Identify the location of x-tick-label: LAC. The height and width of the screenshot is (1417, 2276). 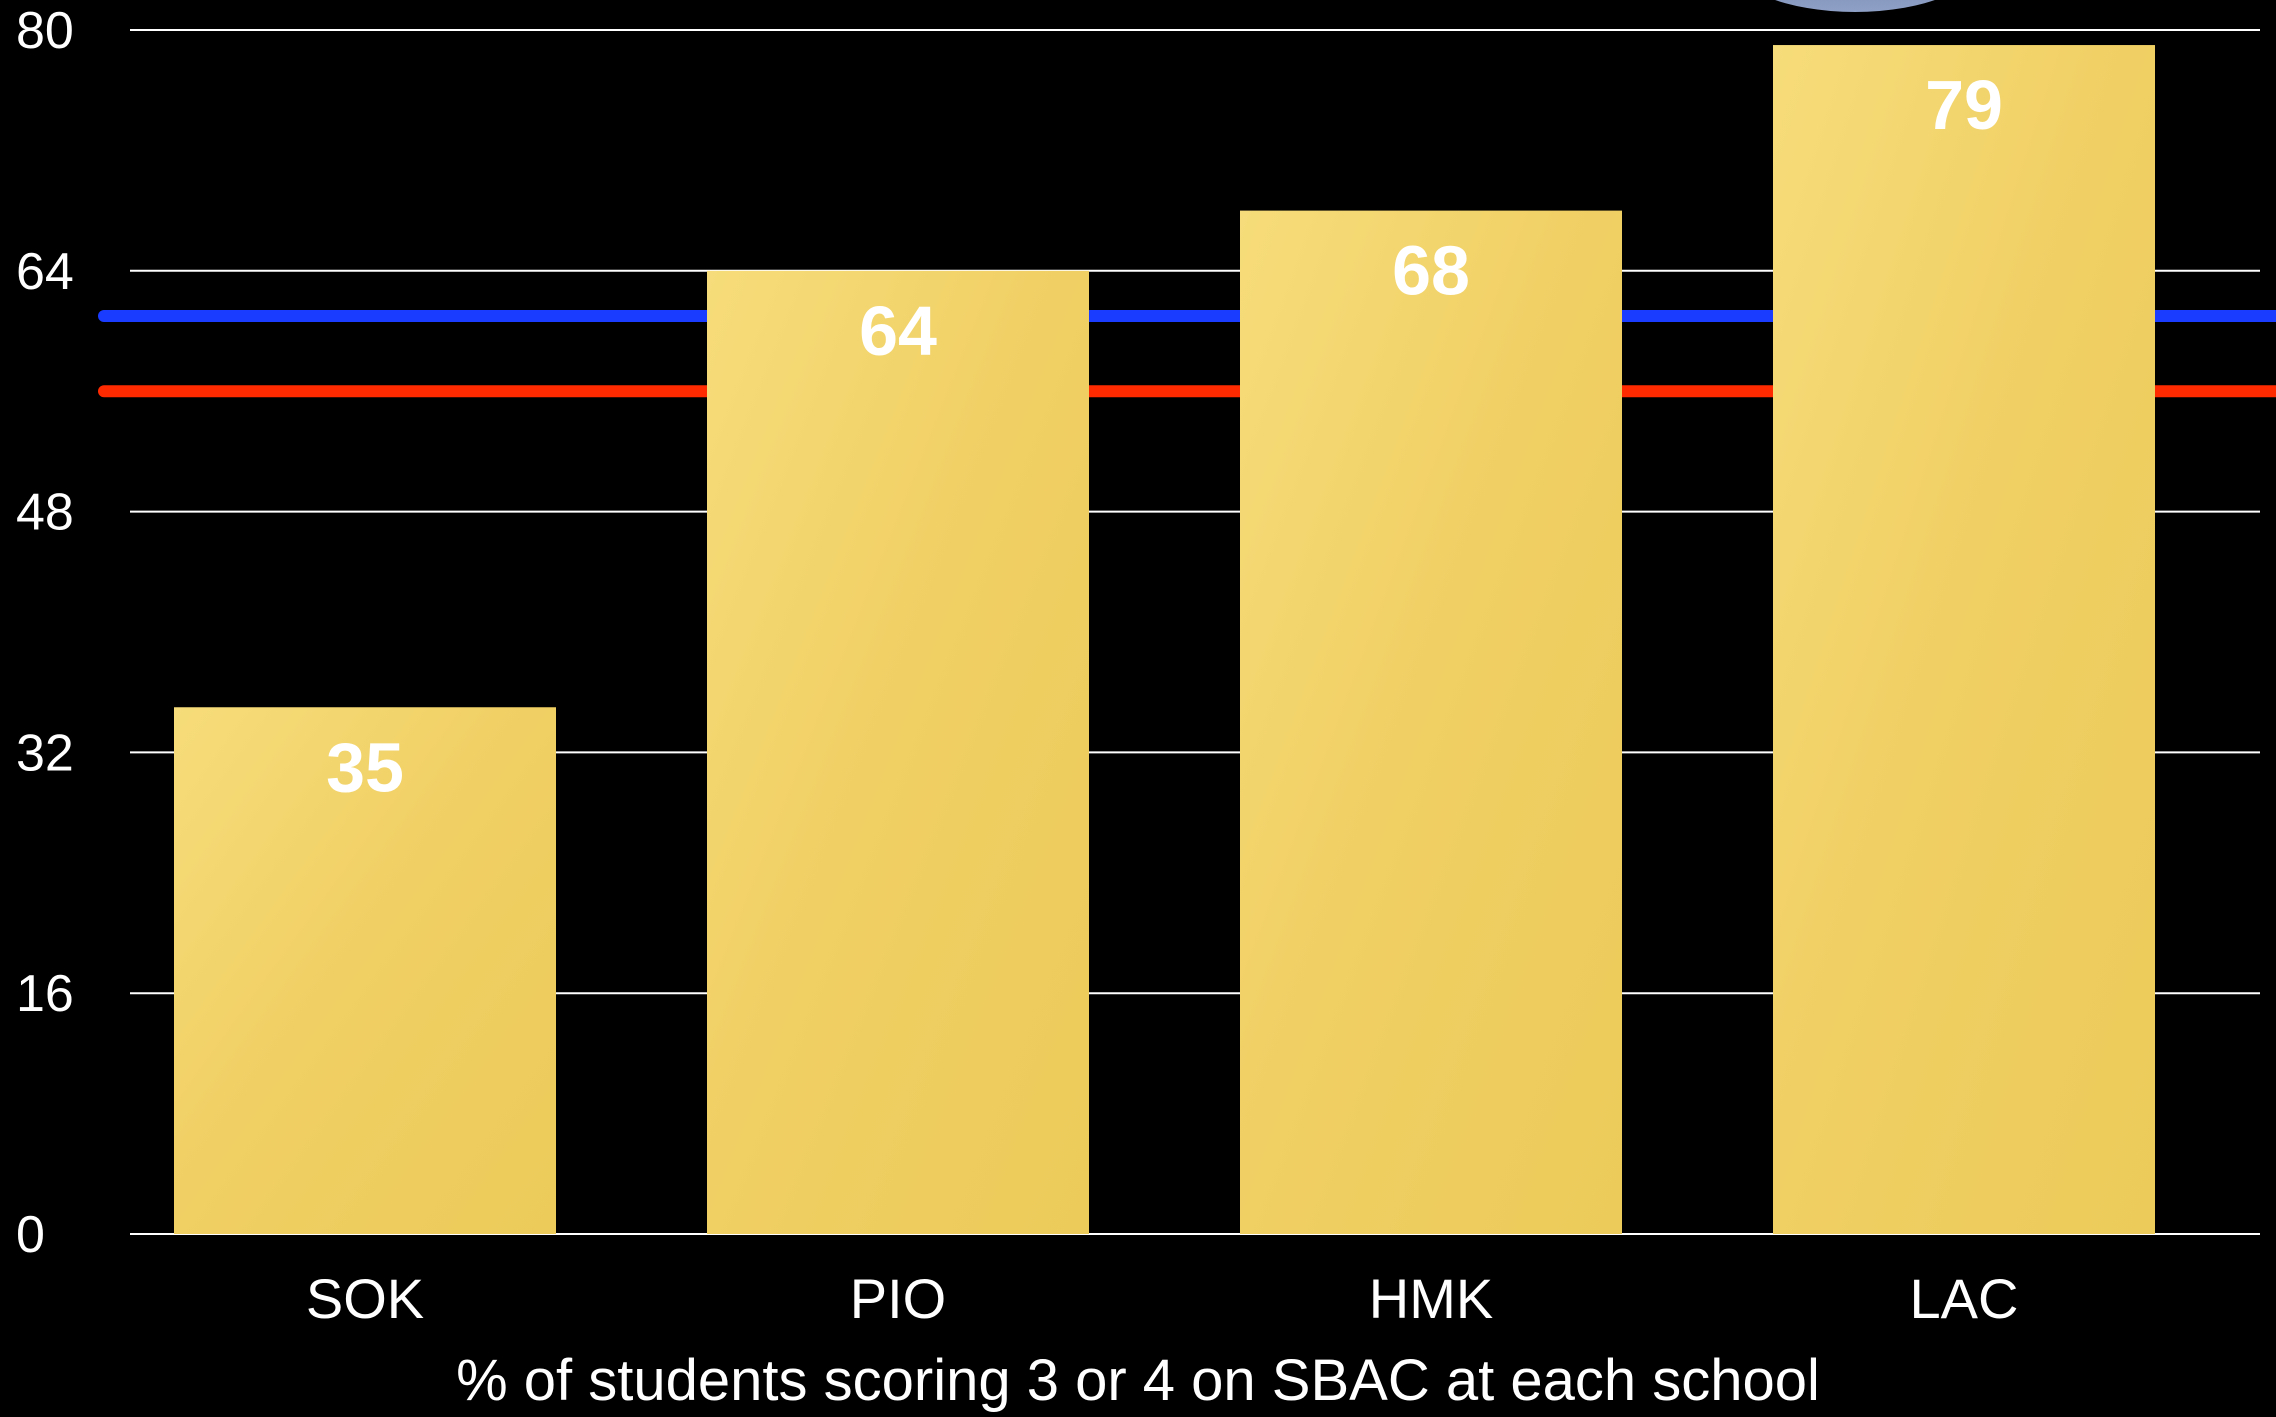
(1964, 1298).